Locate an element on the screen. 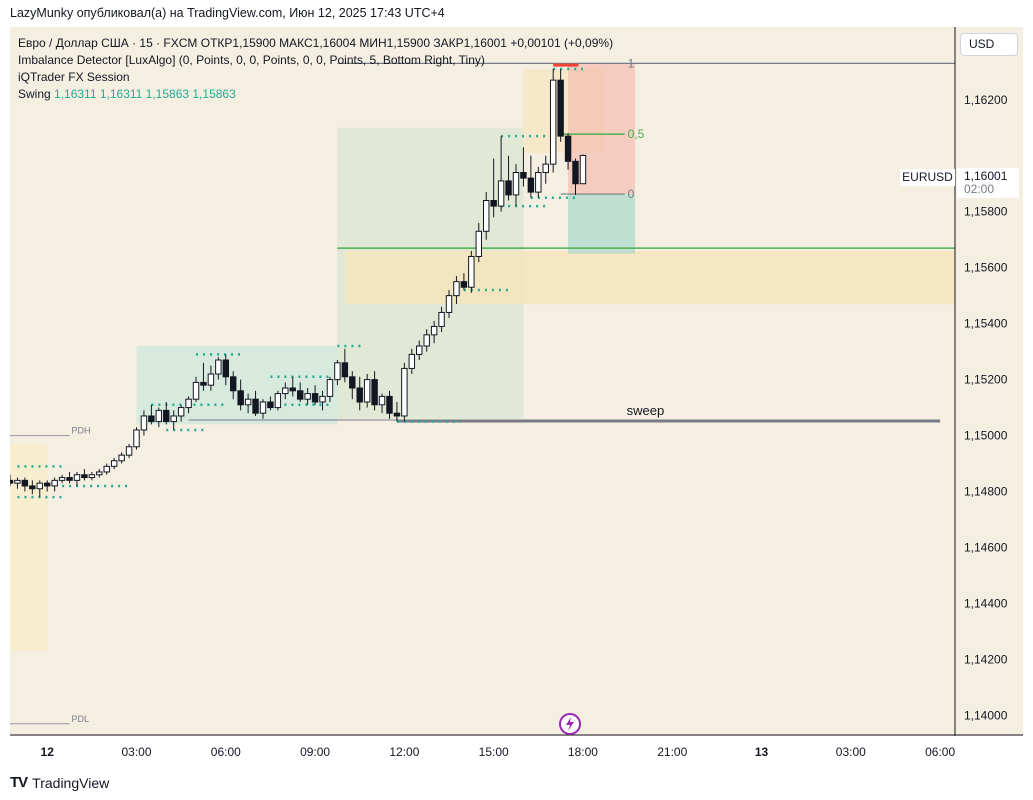  position-stop-zone is located at coordinates (602, 129).